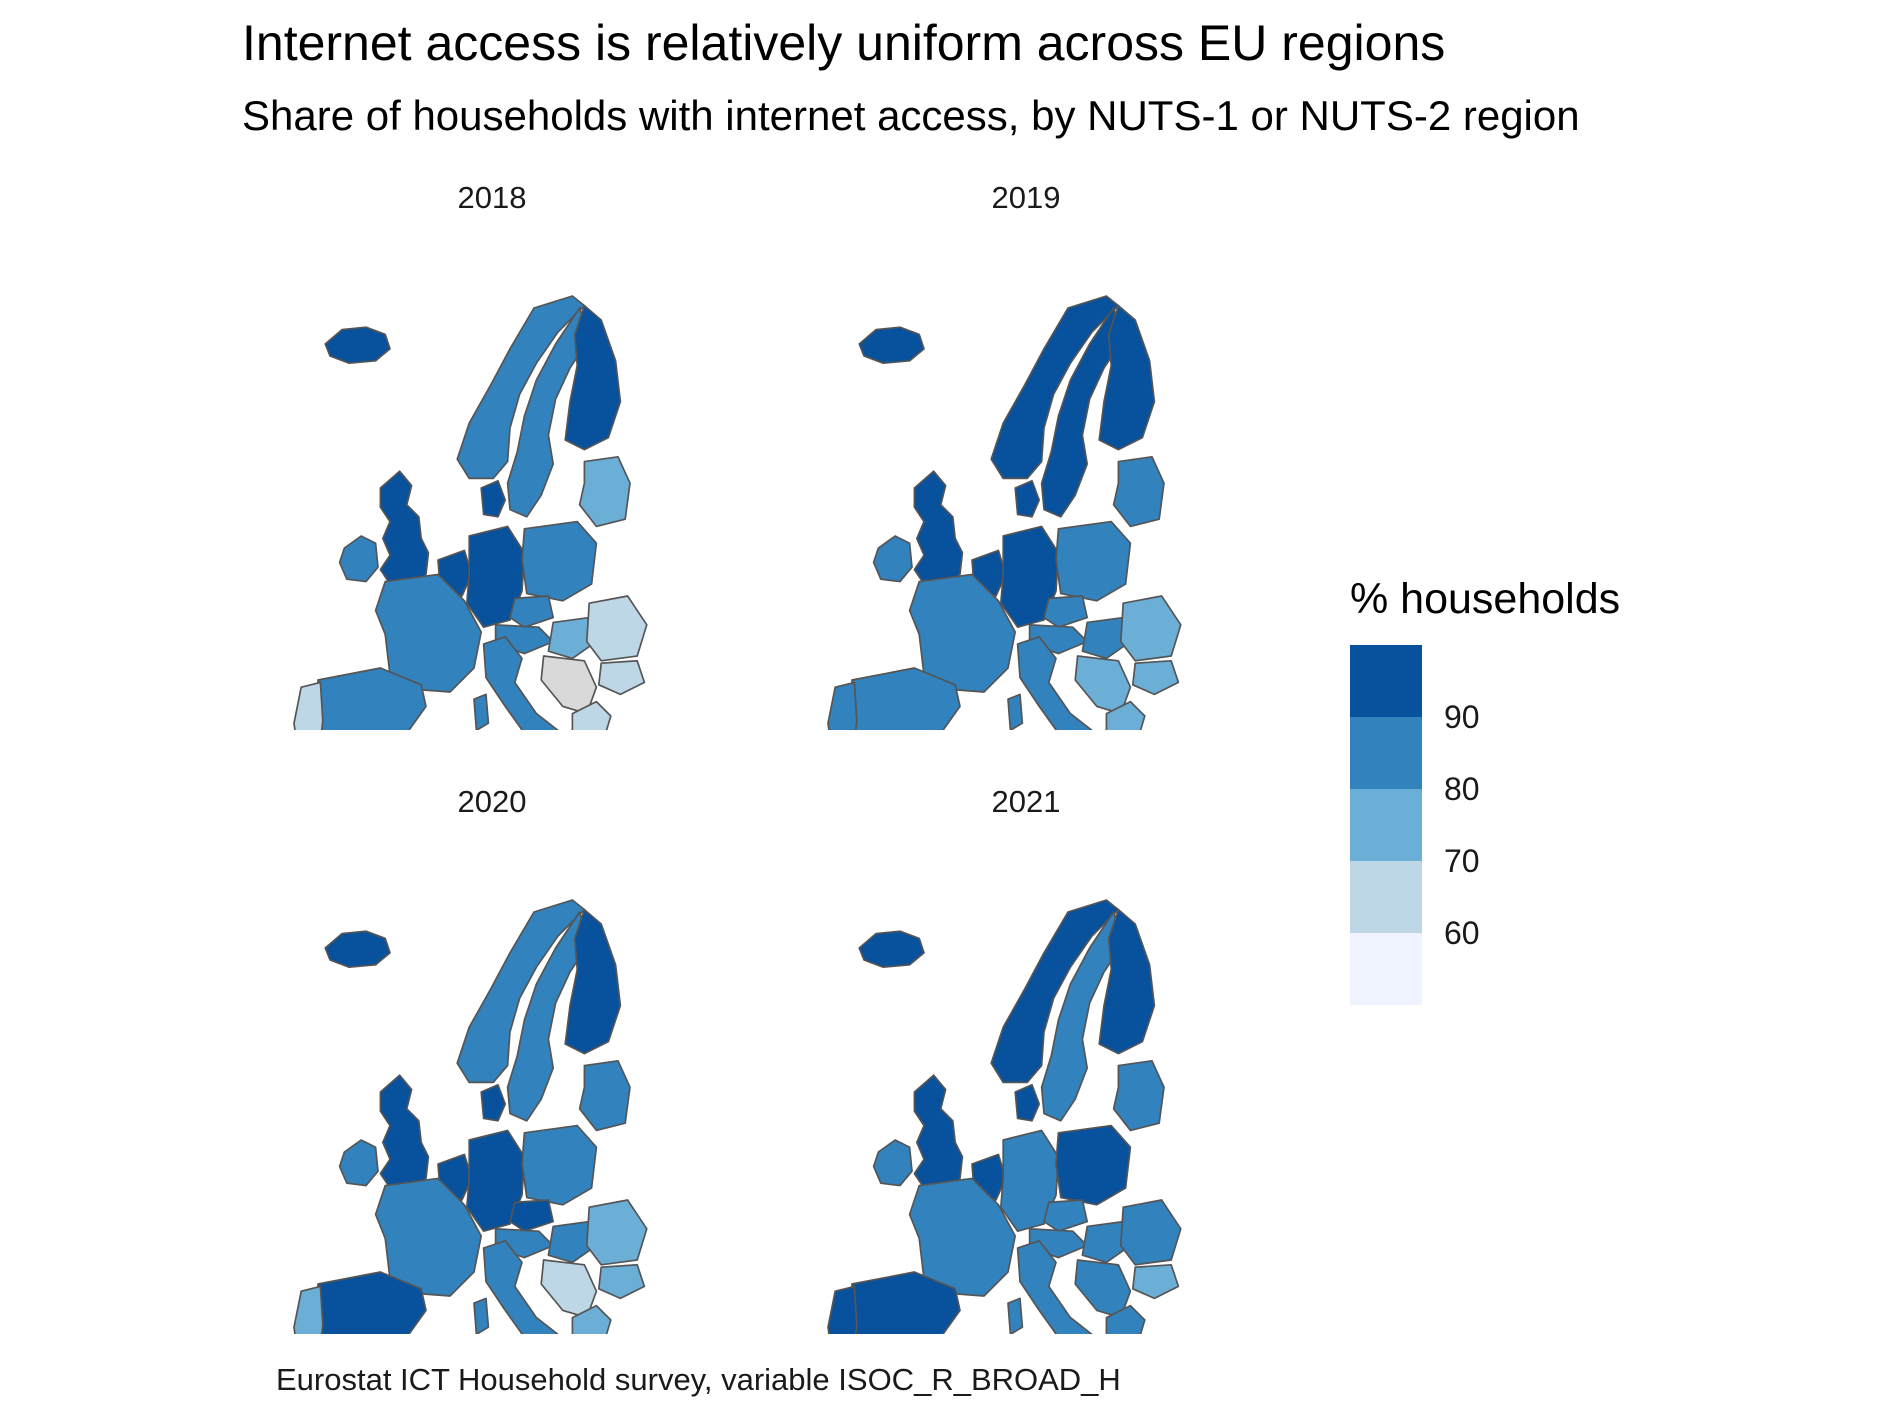 This screenshot has width=1889, height=1417. What do you see at coordinates (1462, 861) in the screenshot?
I see `legend-tick-70: 70` at bounding box center [1462, 861].